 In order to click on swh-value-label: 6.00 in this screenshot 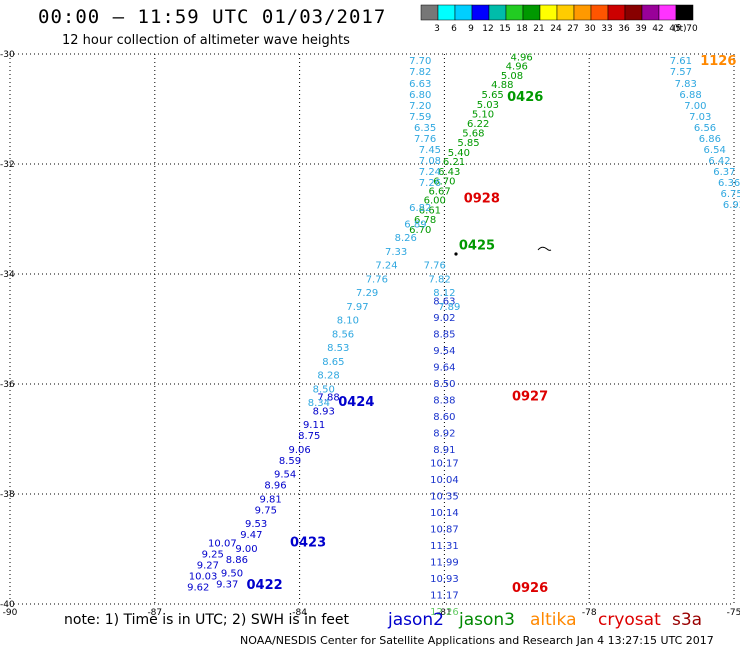, I will do `click(435, 201)`.